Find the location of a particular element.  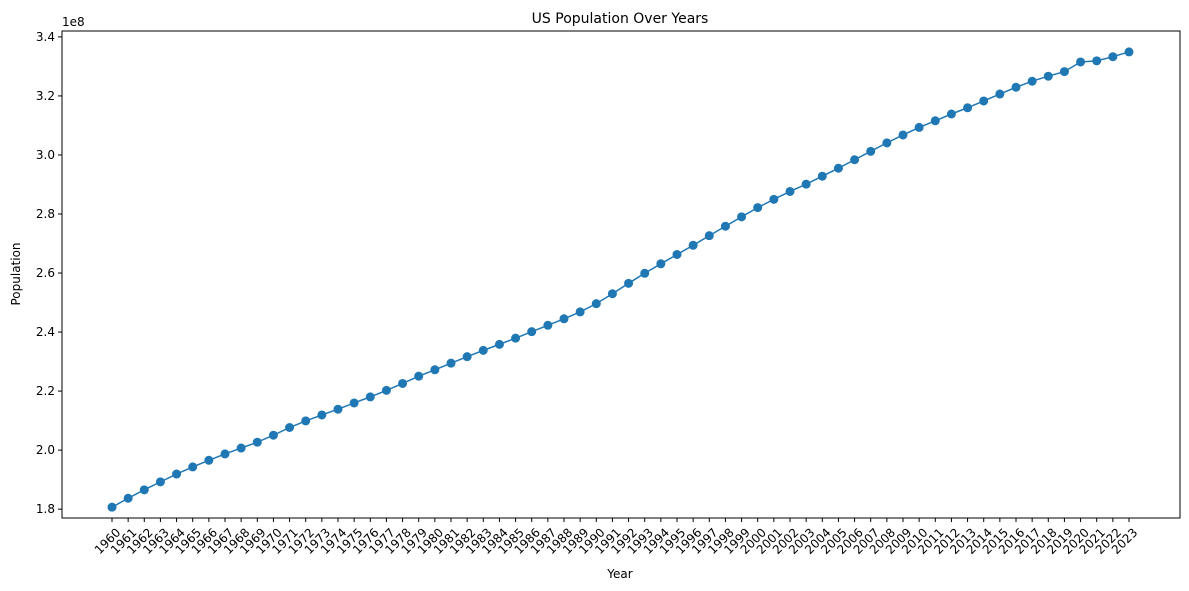

y-tick-label: 1.8 is located at coordinates (45, 509).